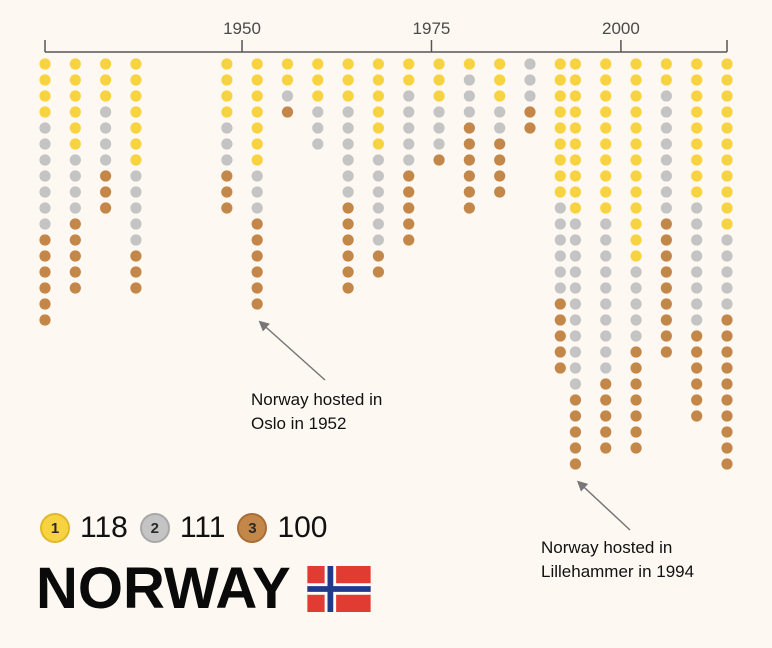  Describe the element at coordinates (439, 80) in the screenshot. I see `medal-dot-gold-1976` at that location.